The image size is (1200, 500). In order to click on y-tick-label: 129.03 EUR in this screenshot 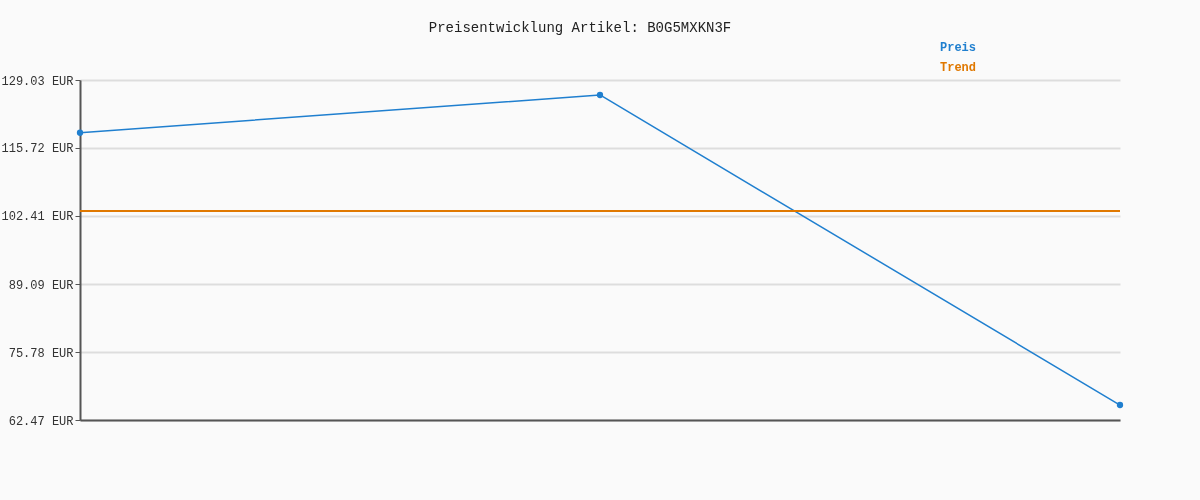, I will do `click(37, 81)`.